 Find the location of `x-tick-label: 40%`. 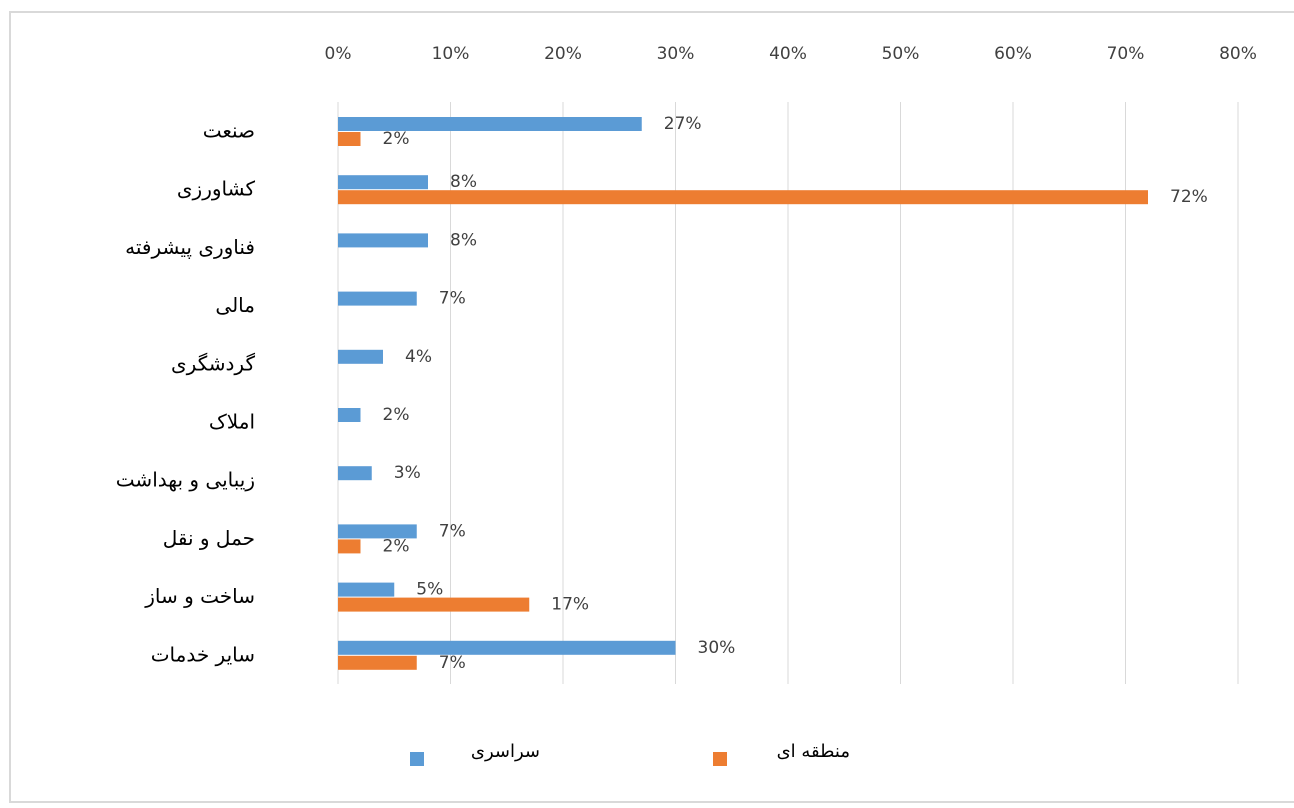

x-tick-label: 40% is located at coordinates (788, 54).